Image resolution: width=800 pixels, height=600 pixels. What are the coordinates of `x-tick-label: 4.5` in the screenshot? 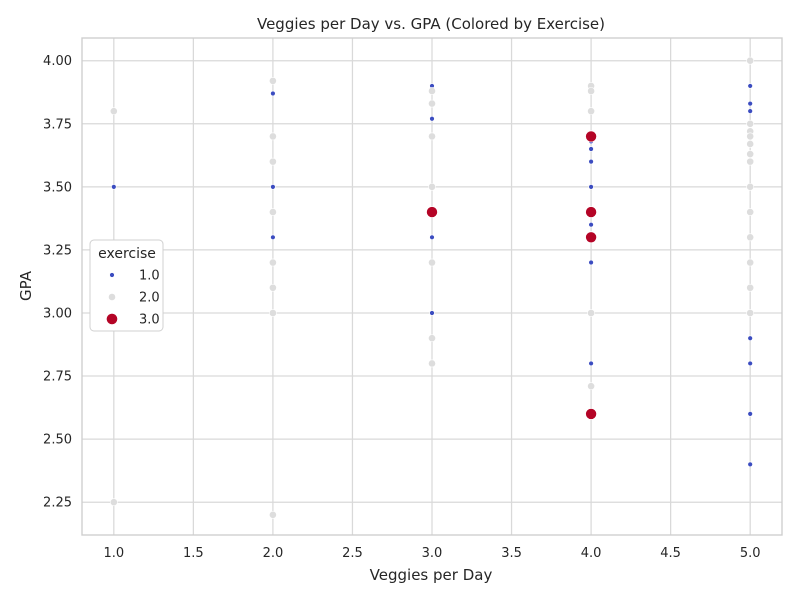 It's located at (670, 553).